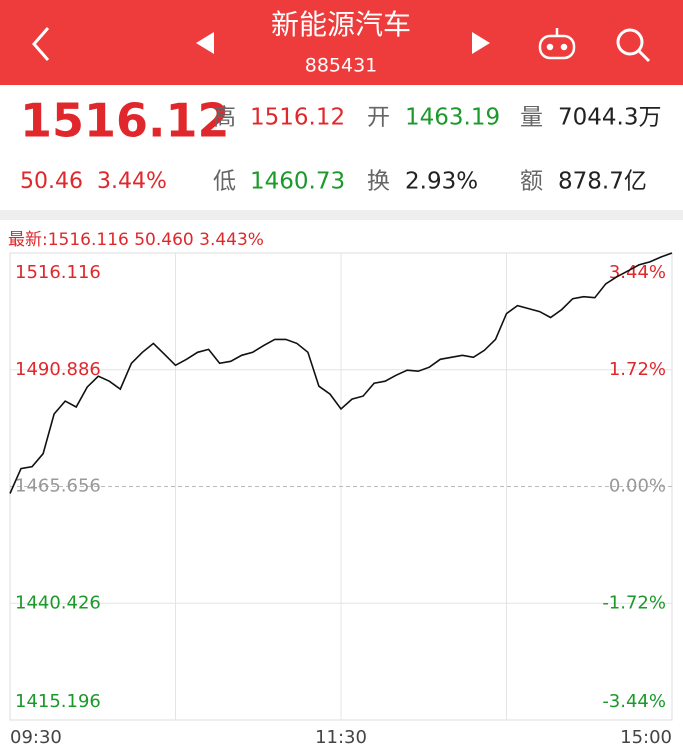 The image size is (683, 756). I want to click on stock-code: 885431, so click(341, 66).